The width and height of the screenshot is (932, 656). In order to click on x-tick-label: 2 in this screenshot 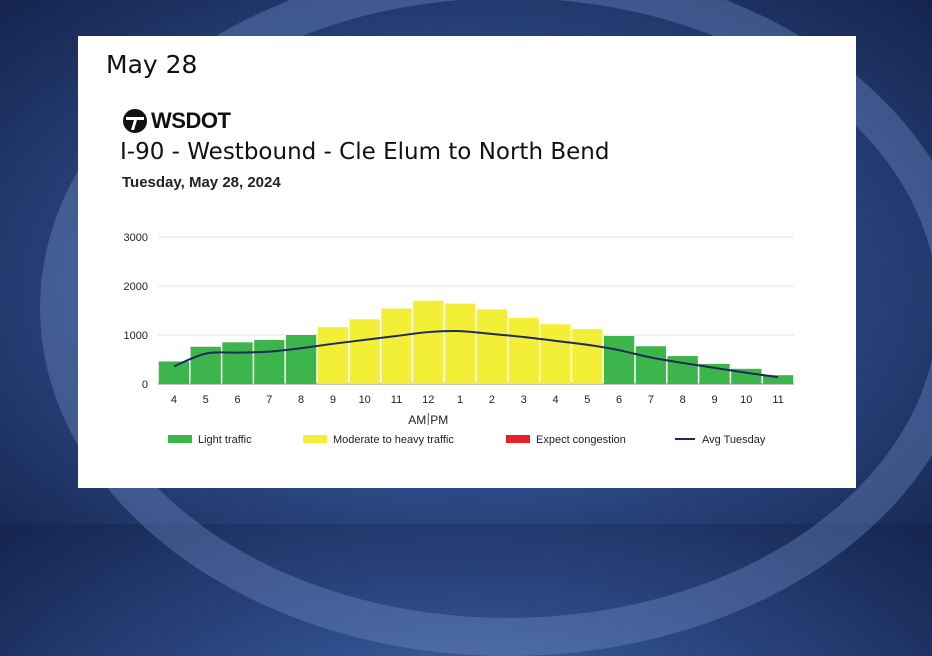, I will do `click(492, 400)`.